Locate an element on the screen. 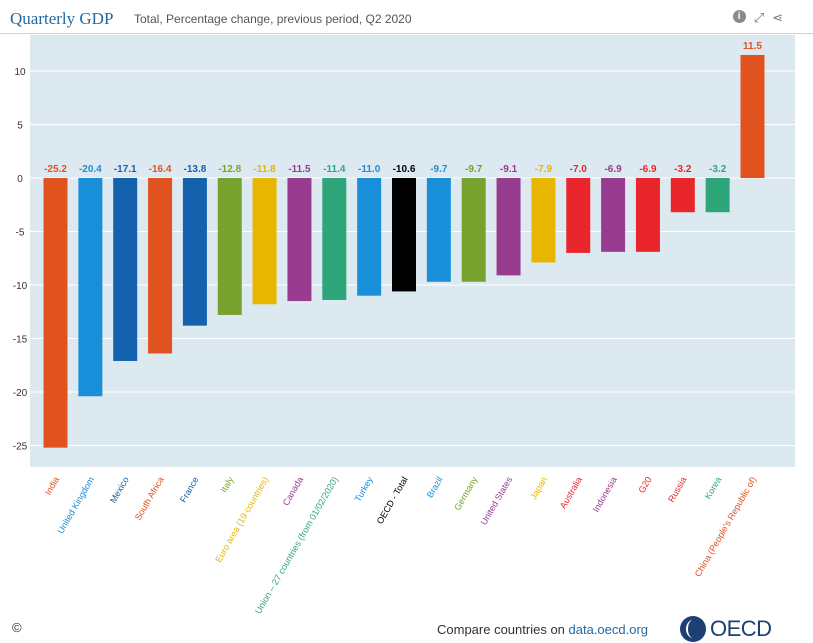  y-tick-label: 5 is located at coordinates (20, 126).